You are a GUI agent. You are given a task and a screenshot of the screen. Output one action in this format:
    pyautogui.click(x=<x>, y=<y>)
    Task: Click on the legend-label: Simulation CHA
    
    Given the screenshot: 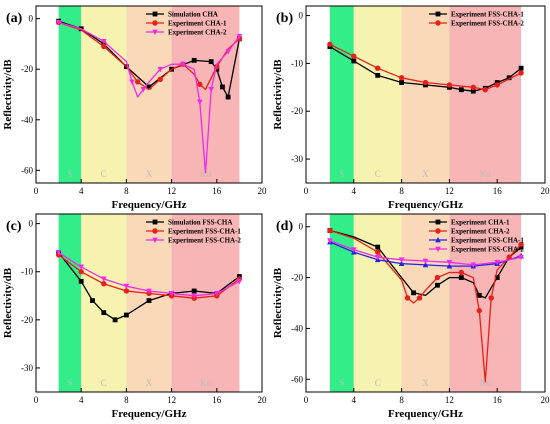 What is the action you would take?
    pyautogui.click(x=193, y=15)
    